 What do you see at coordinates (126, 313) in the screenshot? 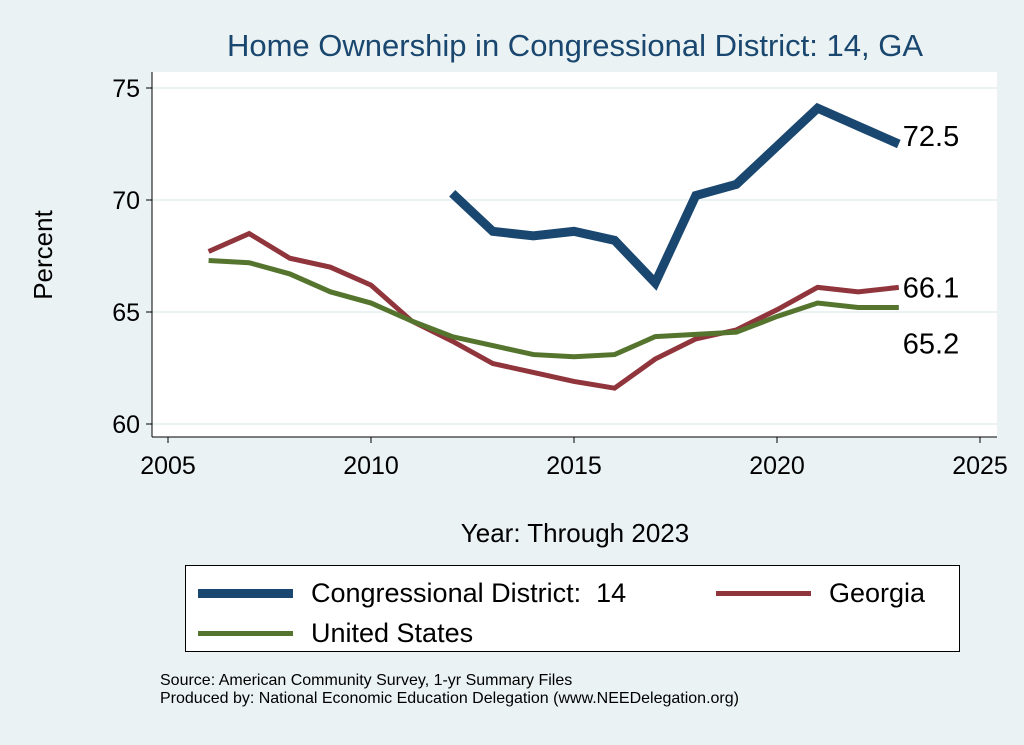
I see `y-tick-label: 65` at bounding box center [126, 313].